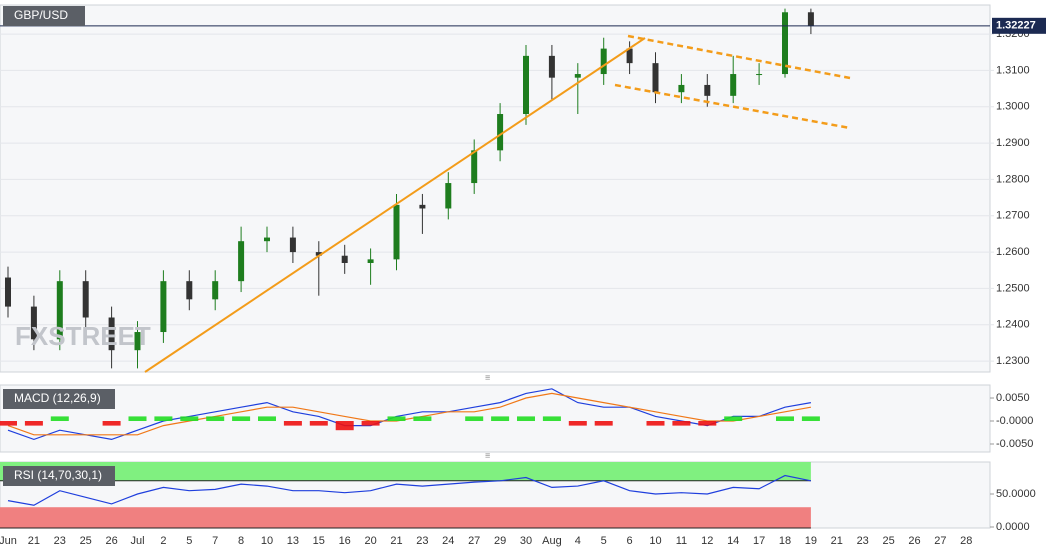 Image resolution: width=1060 pixels, height=555 pixels. Describe the element at coordinates (474, 541) in the screenshot. I see `x-tick-label: 27` at that location.